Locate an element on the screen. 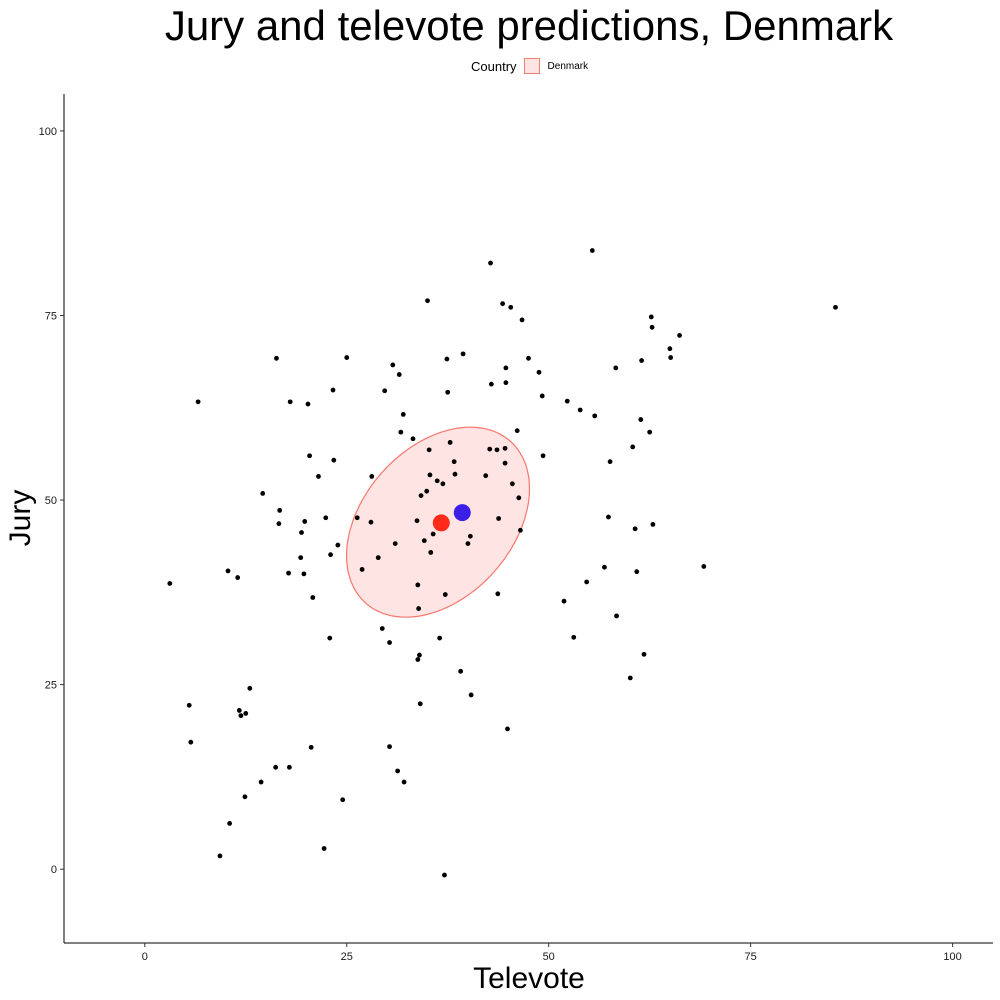  y-tick-label: 0 is located at coordinates (54, 870).